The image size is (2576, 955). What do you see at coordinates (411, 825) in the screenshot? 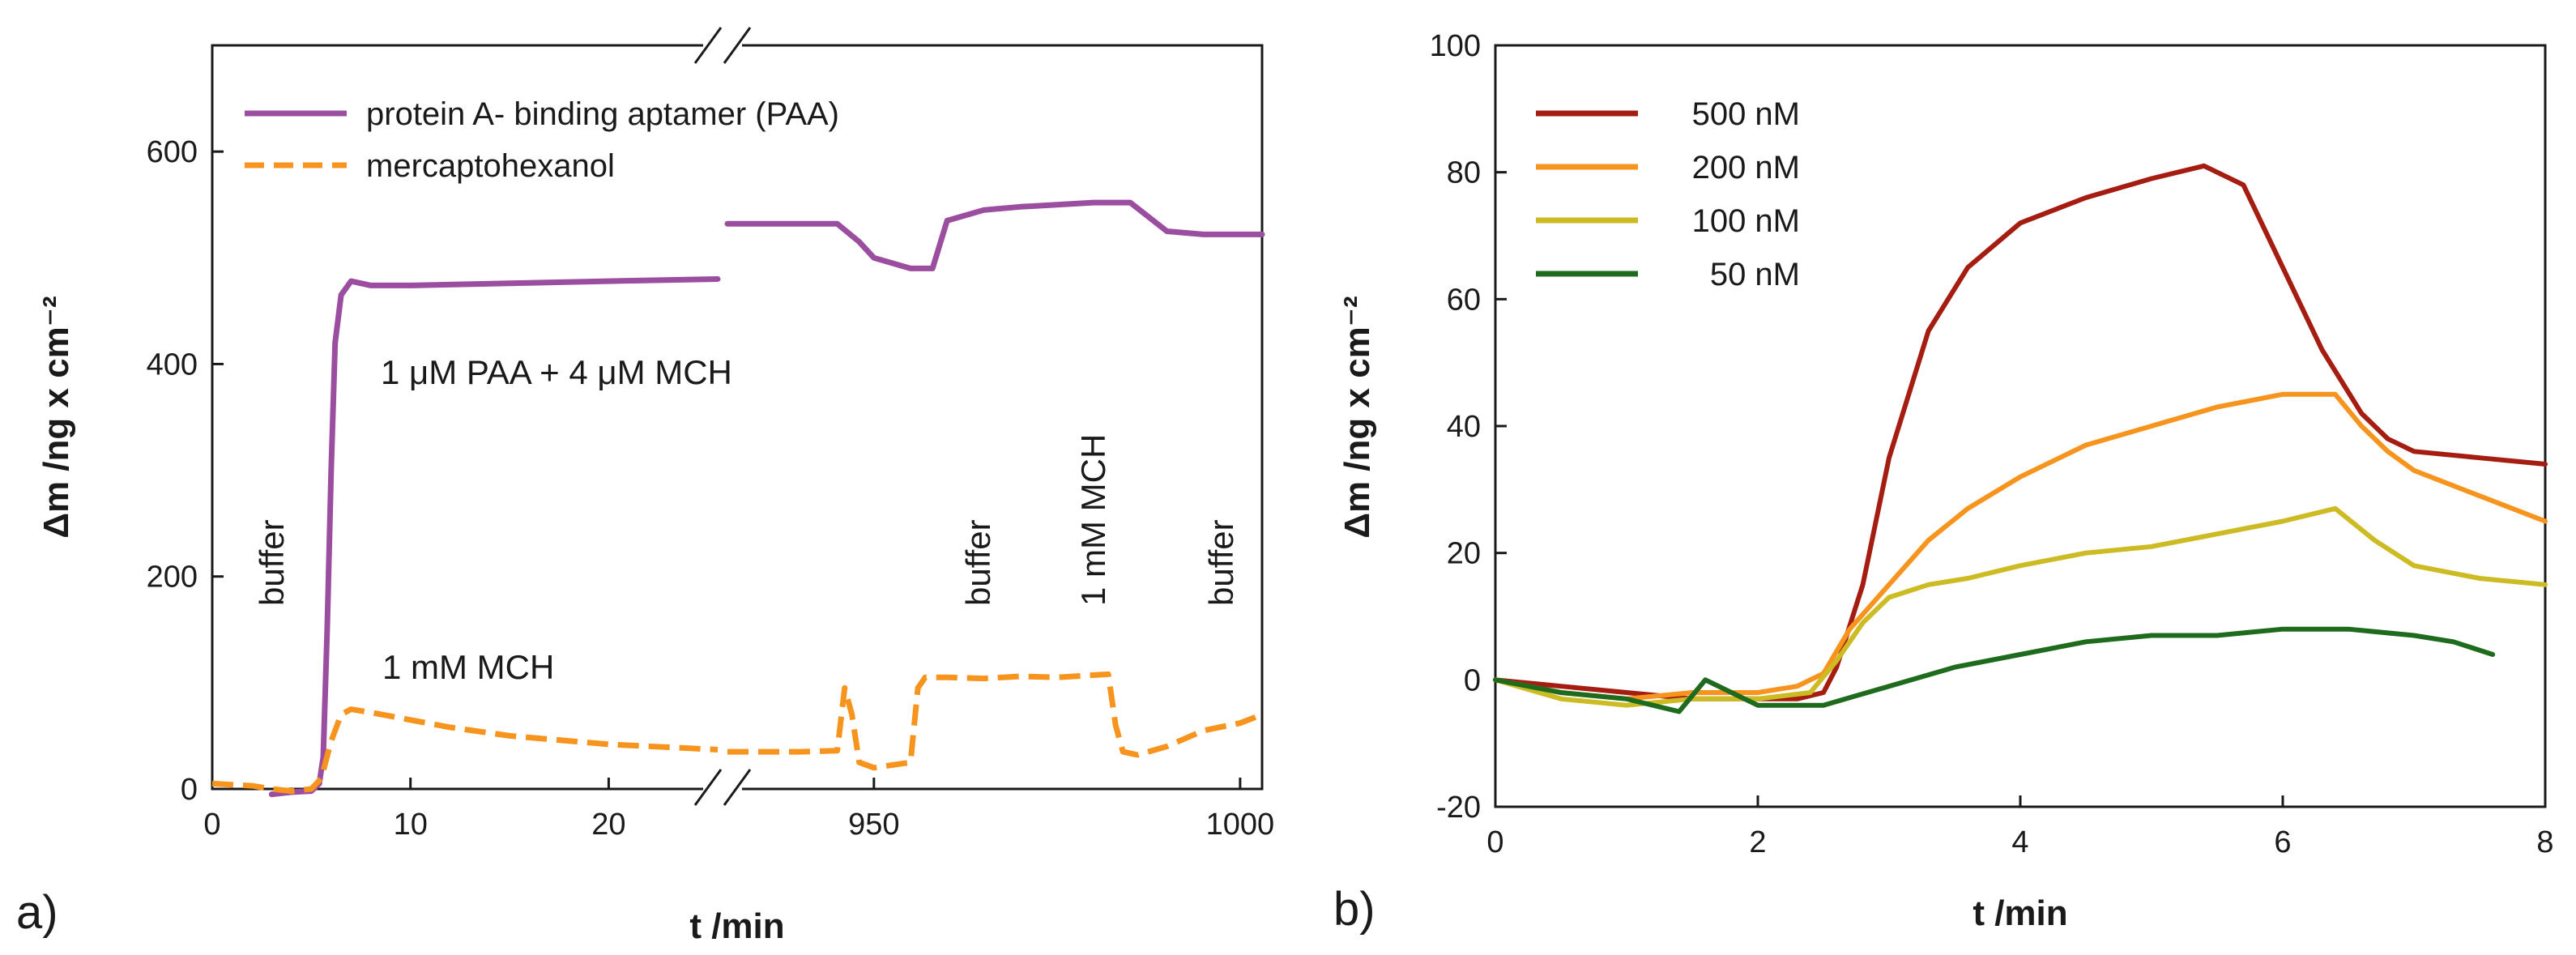
I see `panel-a-x-tick-label-10: 10` at bounding box center [411, 825].